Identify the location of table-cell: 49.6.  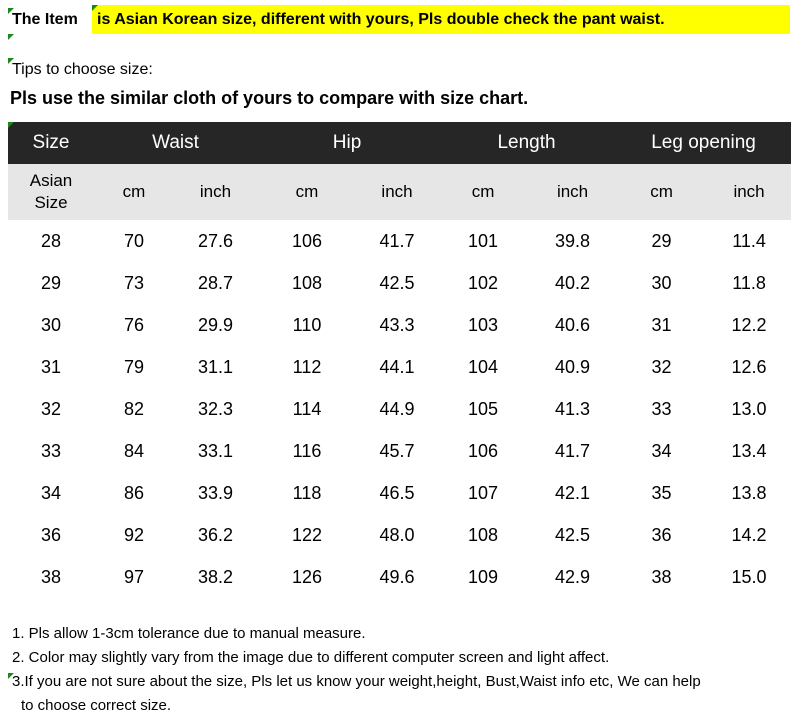
(397, 576).